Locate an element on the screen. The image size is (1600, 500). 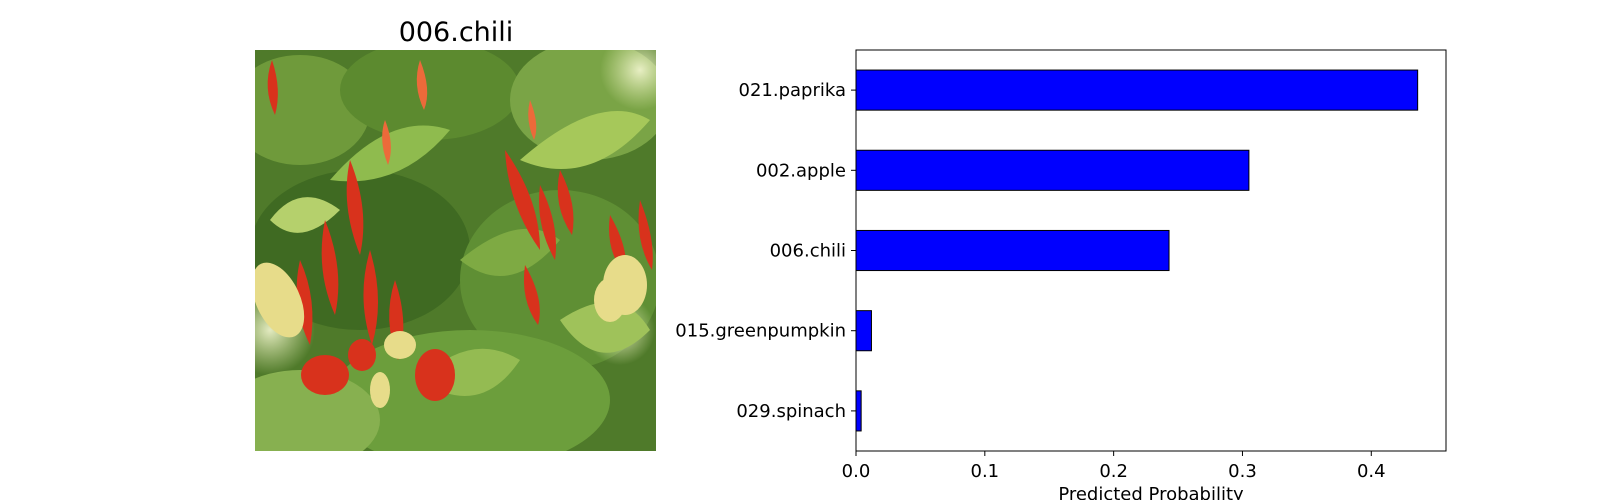
x-tick-label: 0.2 is located at coordinates (1113, 471).